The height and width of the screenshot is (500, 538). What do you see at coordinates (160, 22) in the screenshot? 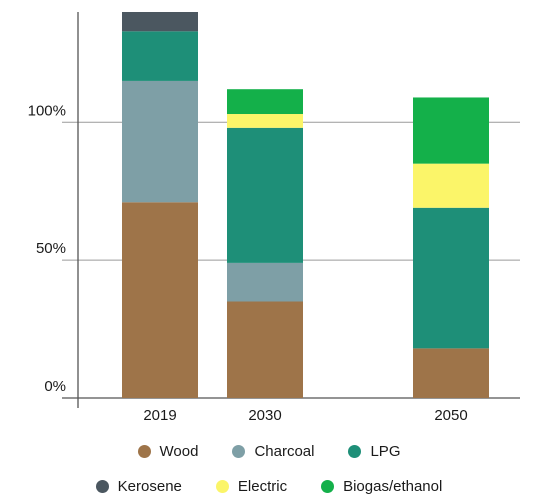
I see `bar-2019-kerosene` at bounding box center [160, 22].